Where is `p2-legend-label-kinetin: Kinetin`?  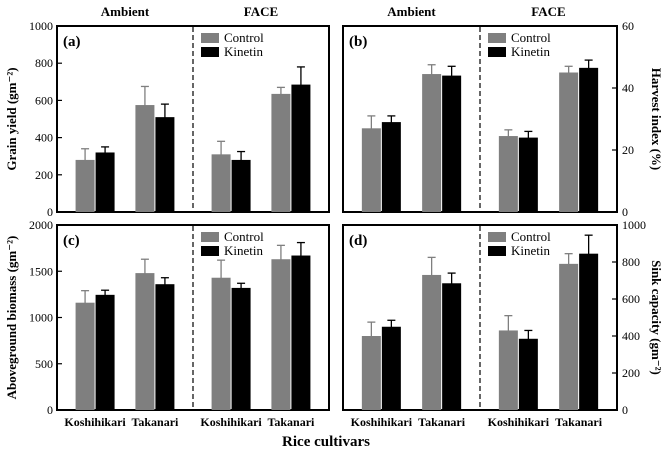 p2-legend-label-kinetin: Kinetin is located at coordinates (530, 51).